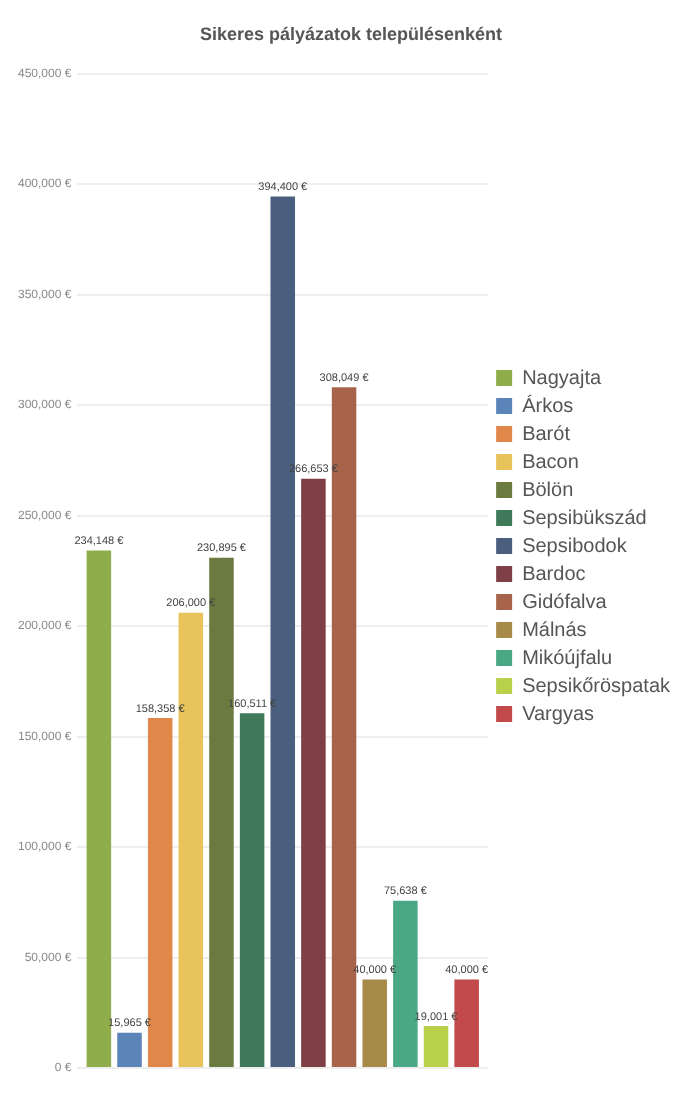  I want to click on legend-label: Bölön, so click(548, 490).